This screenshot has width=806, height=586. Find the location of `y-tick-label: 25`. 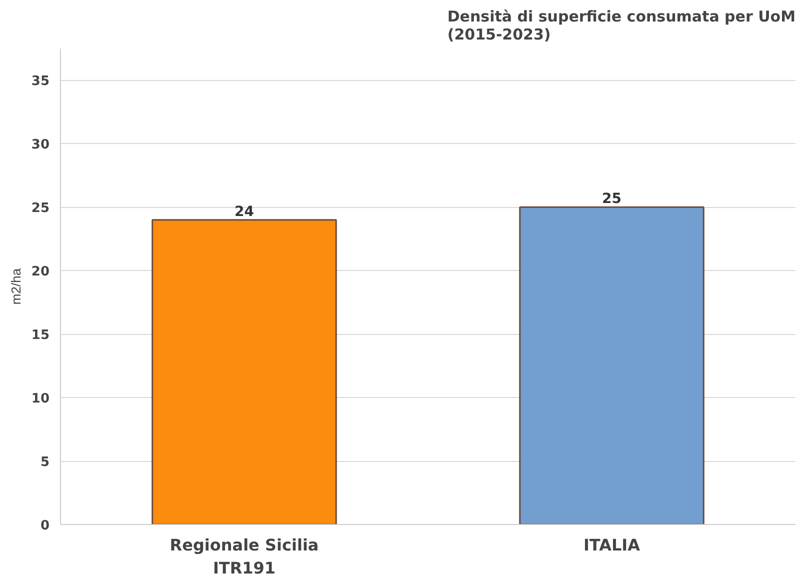

y-tick-label: 25 is located at coordinates (40, 208).